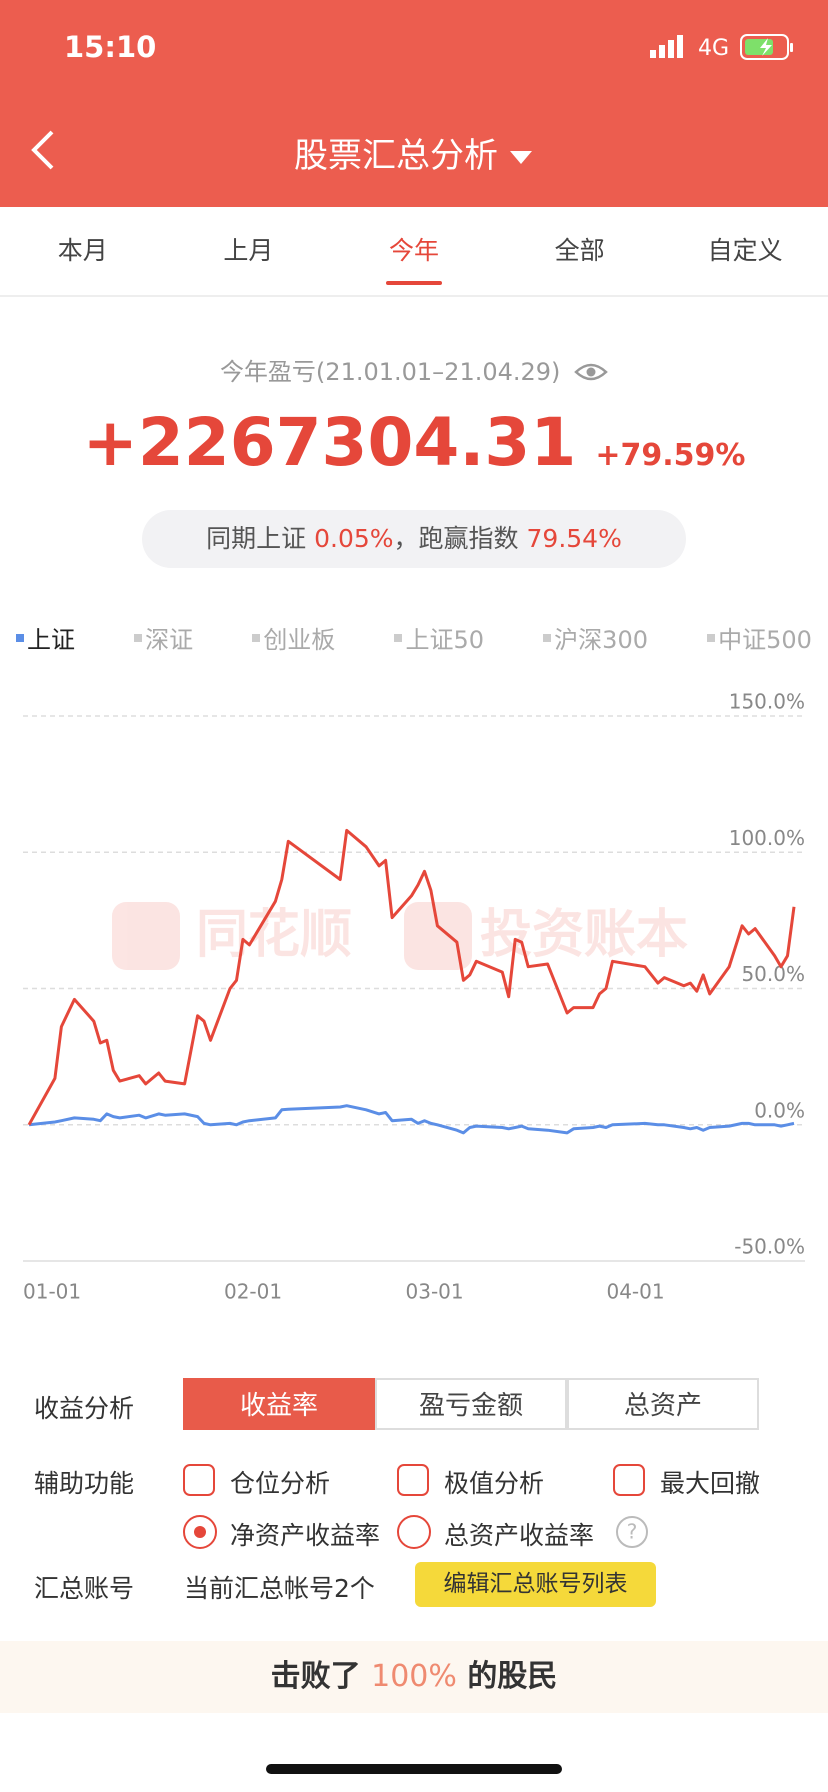 The height and width of the screenshot is (1792, 828). Describe the element at coordinates (354, 538) in the screenshot. I see `benchmark-return: 0.05%` at that location.